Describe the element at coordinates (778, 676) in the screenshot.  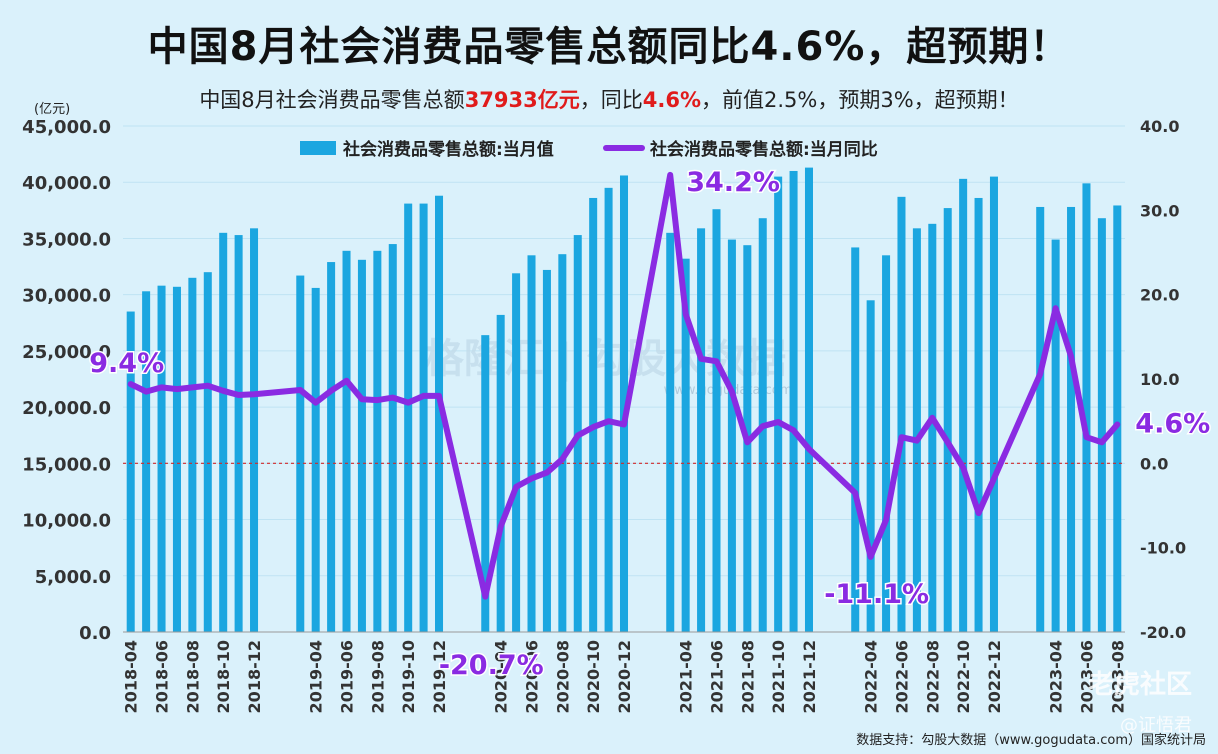
I see `x-axis-tick-label: 2021-10` at that location.